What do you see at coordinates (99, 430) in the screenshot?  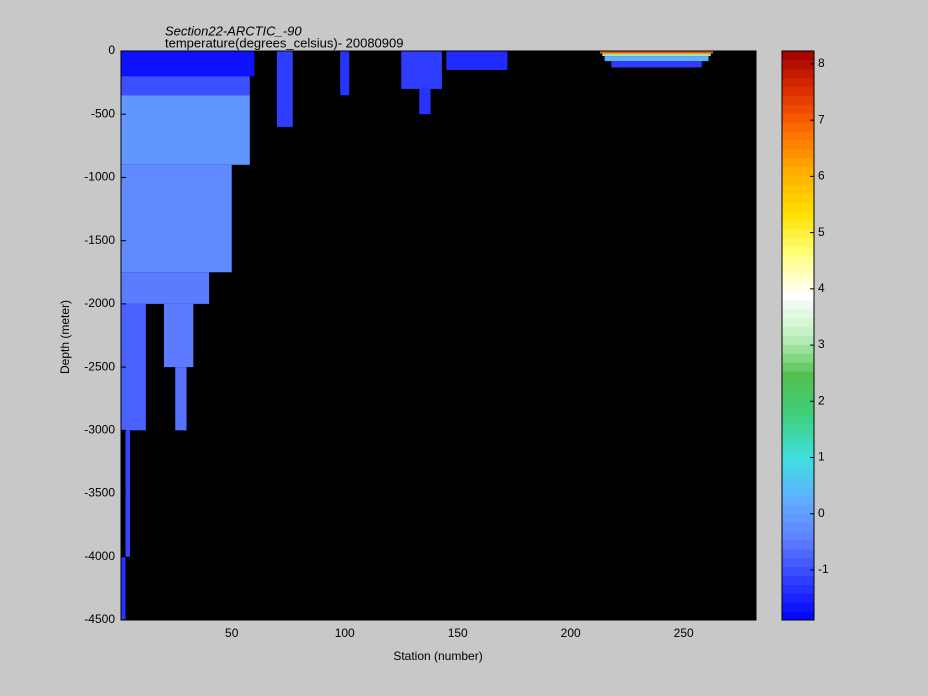 I see `y-tick-label: -3000` at bounding box center [99, 430].